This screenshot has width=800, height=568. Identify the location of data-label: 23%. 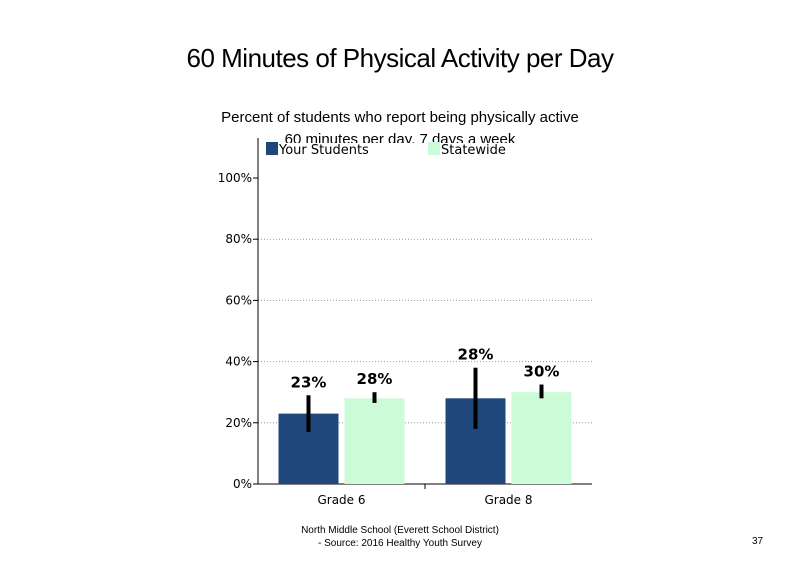
(309, 382).